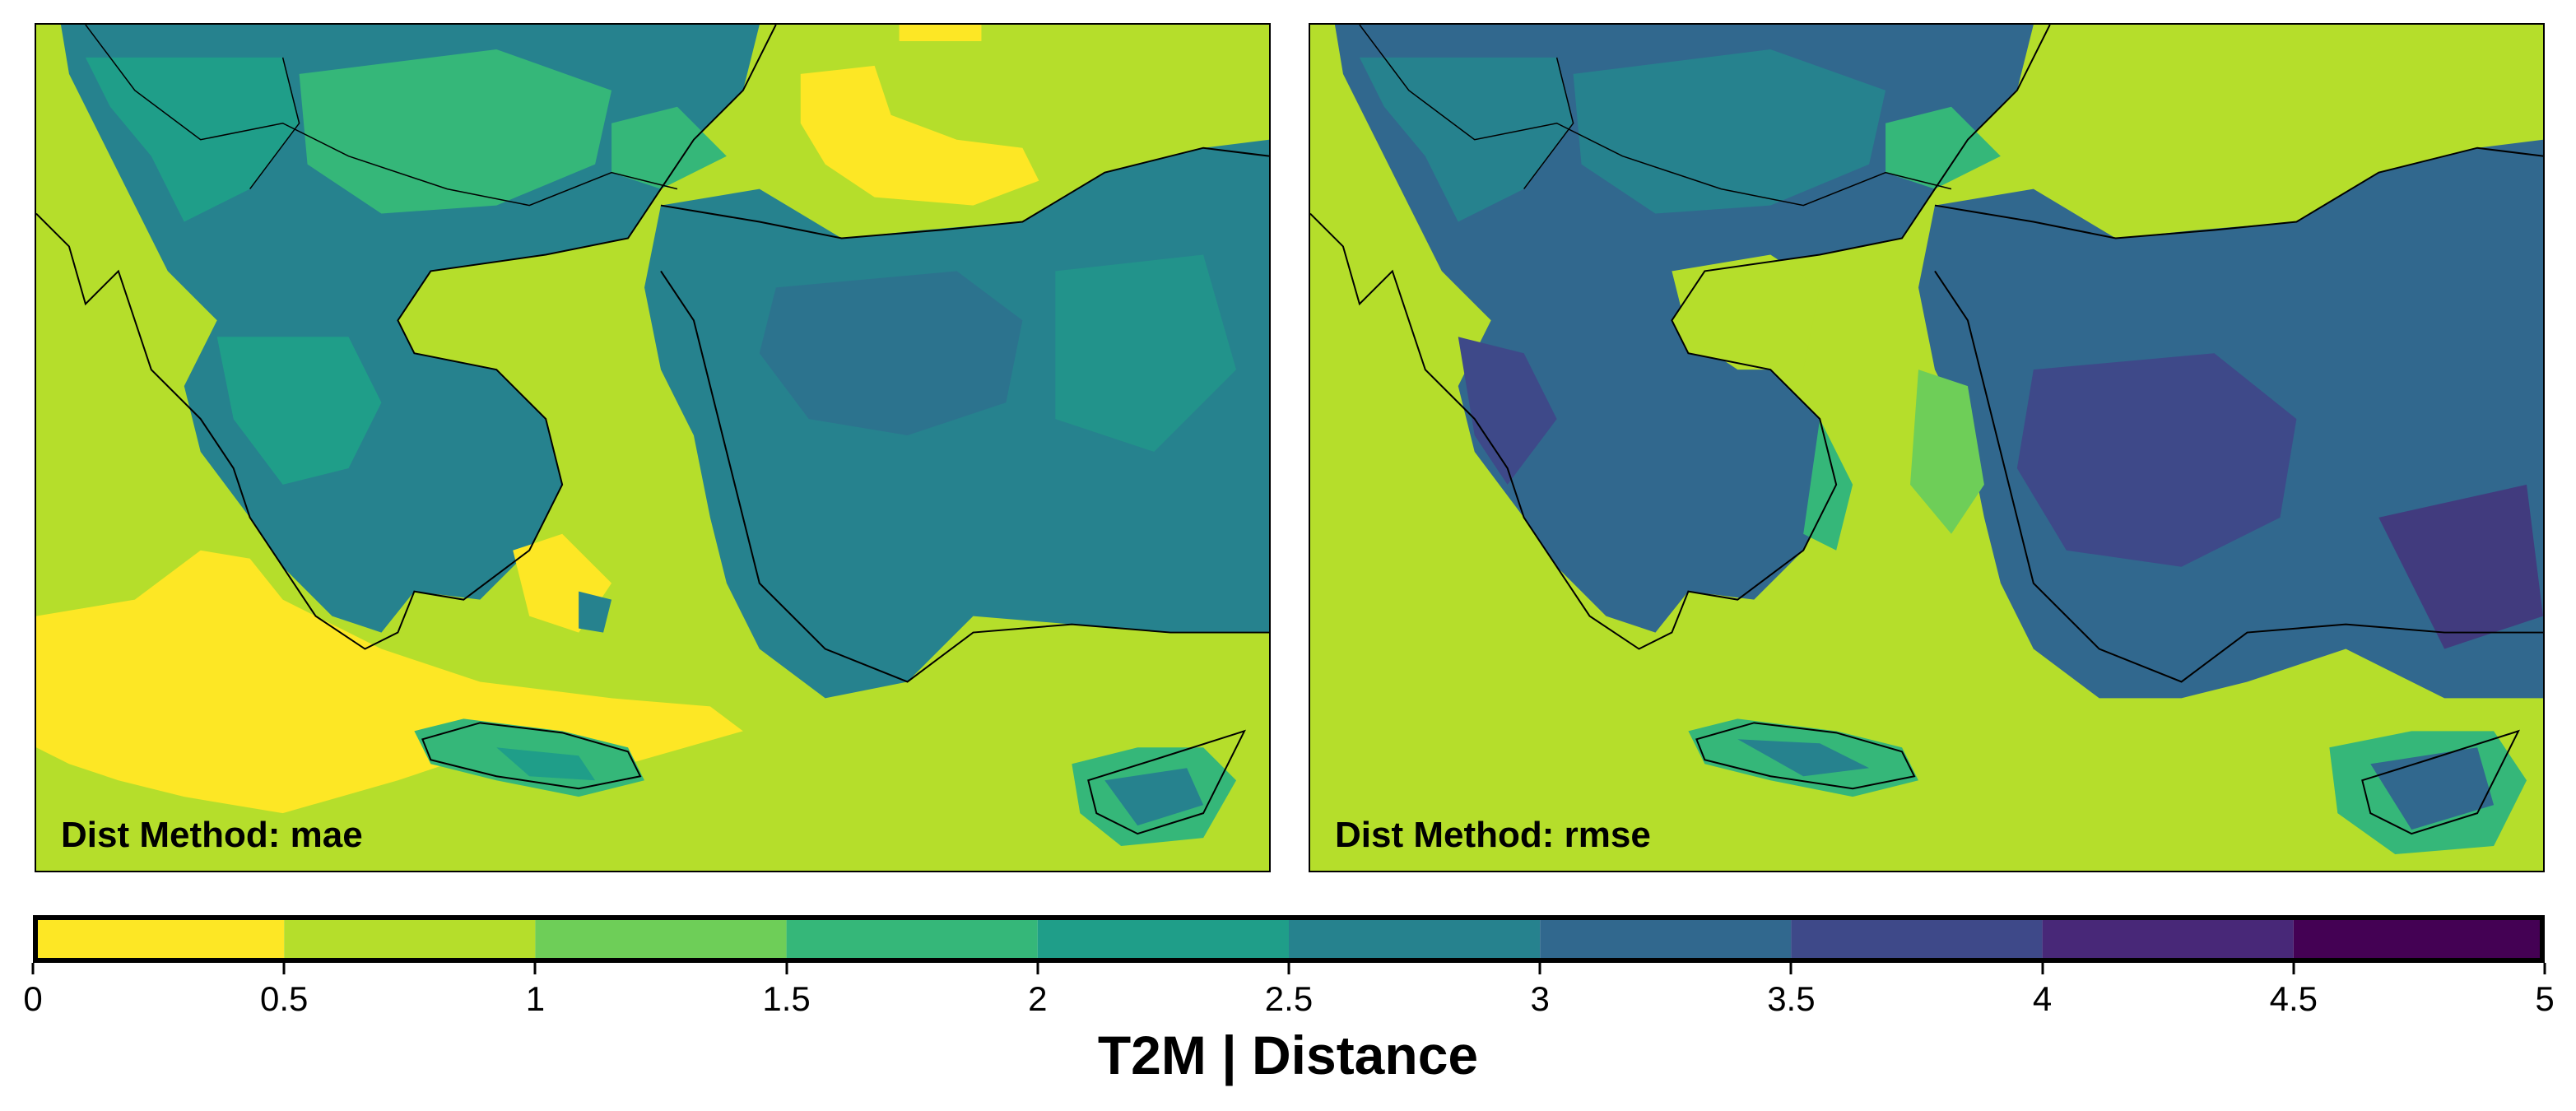 This screenshot has width=2576, height=1111. I want to click on colorbar-tick-label: 1, so click(535, 999).